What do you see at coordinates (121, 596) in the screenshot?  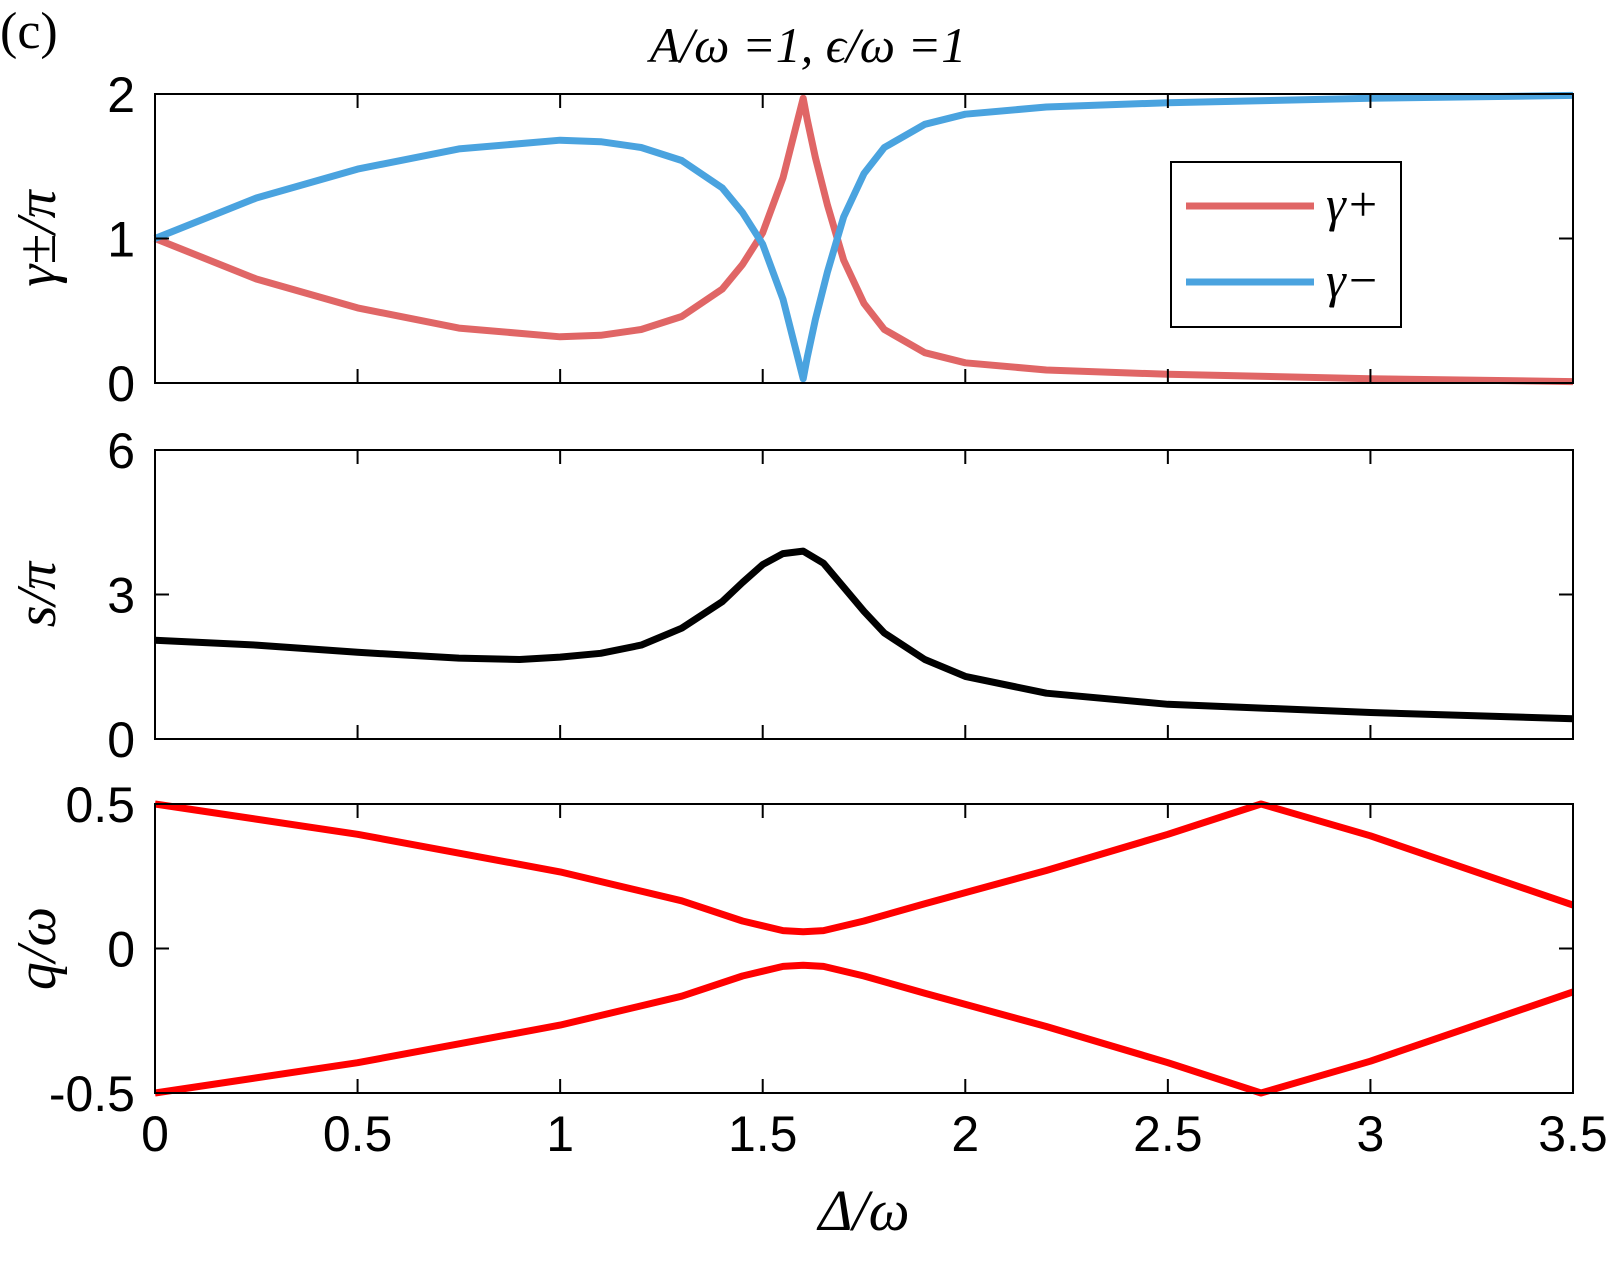 I see `y-tick-label: 3` at bounding box center [121, 596].